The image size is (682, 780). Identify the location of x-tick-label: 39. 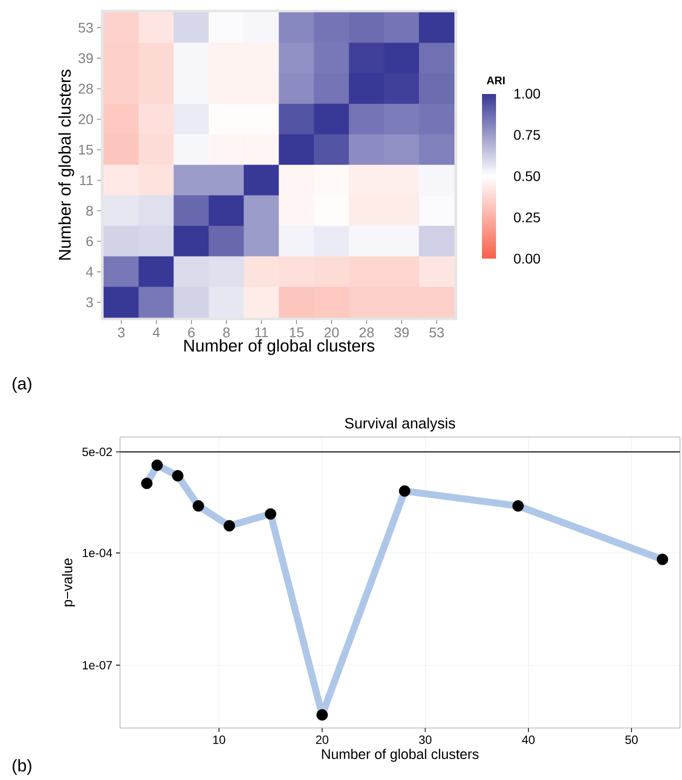
(401, 333).